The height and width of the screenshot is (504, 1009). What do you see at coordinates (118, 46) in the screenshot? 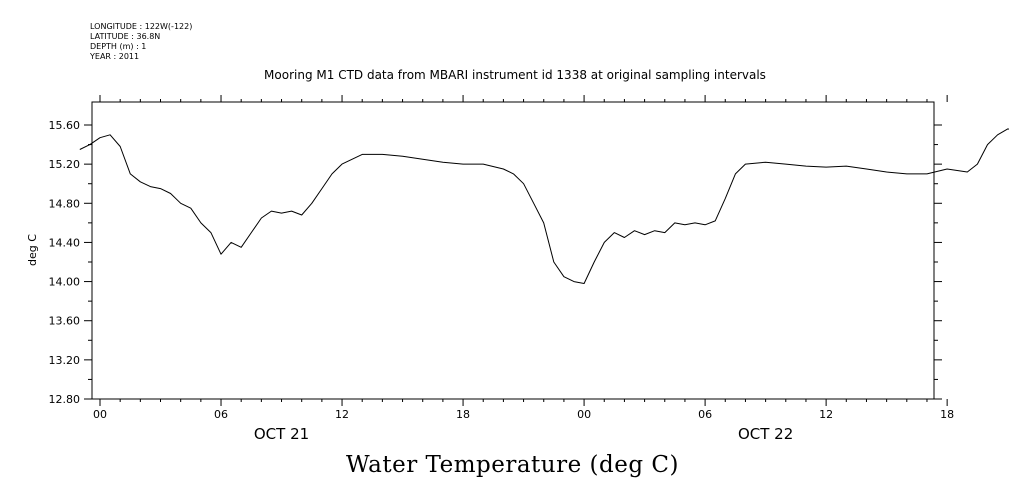
I see `depth-label: DEPTH (m) : 1` at bounding box center [118, 46].